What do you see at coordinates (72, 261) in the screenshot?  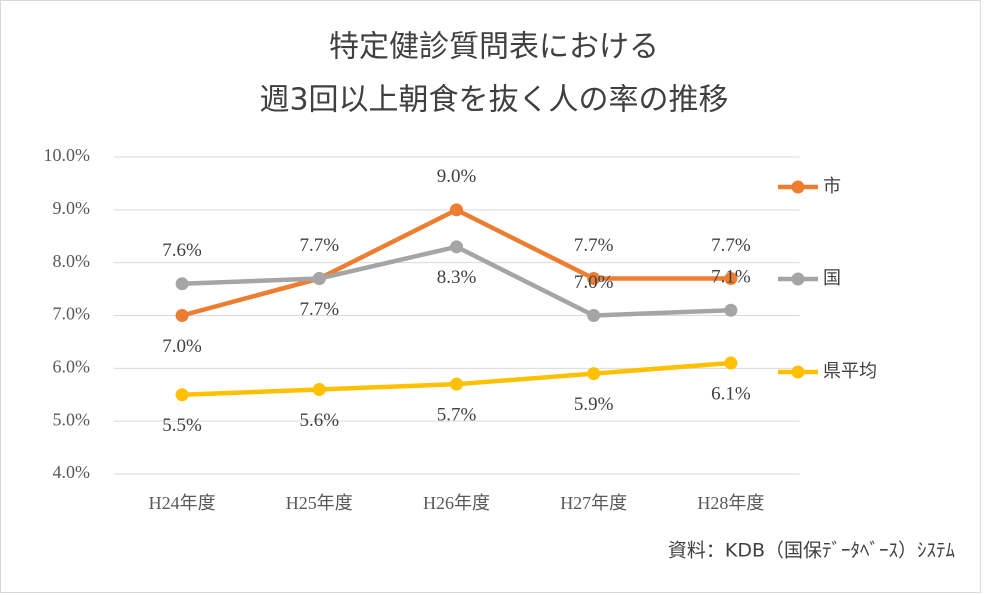 I see `y-tick-label: 8.0%` at bounding box center [72, 261].